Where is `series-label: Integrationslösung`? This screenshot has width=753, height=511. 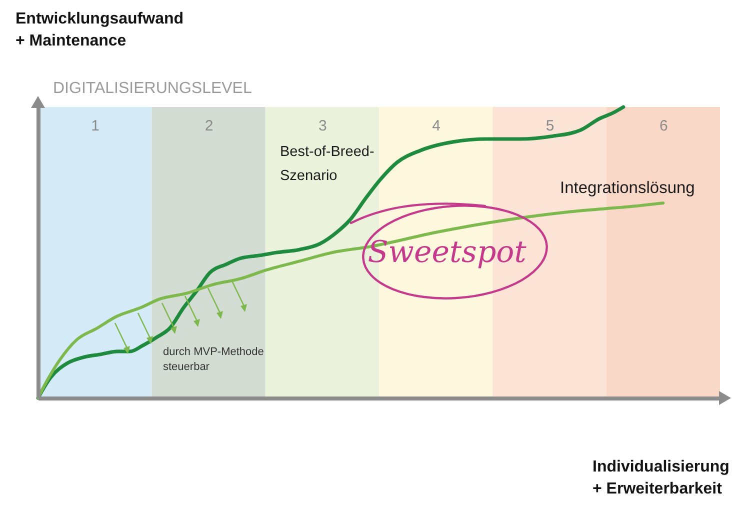 series-label: Integrationslösung is located at coordinates (627, 188).